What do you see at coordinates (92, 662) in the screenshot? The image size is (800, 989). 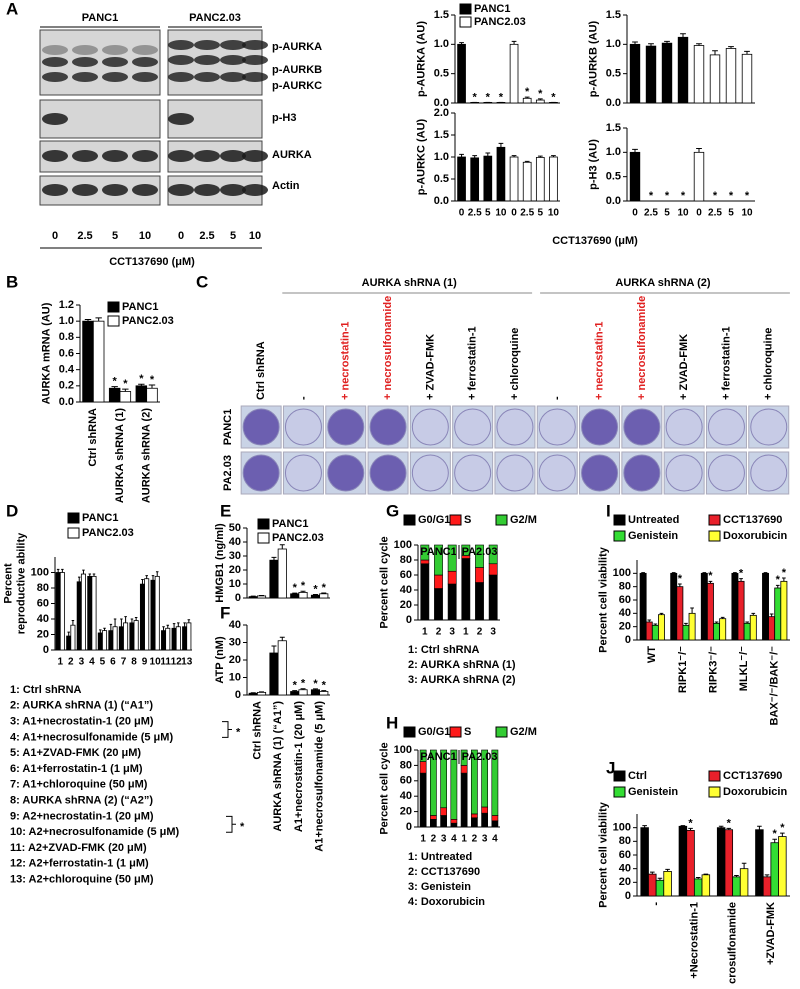 I see `x-tick-label: 4` at bounding box center [92, 662].